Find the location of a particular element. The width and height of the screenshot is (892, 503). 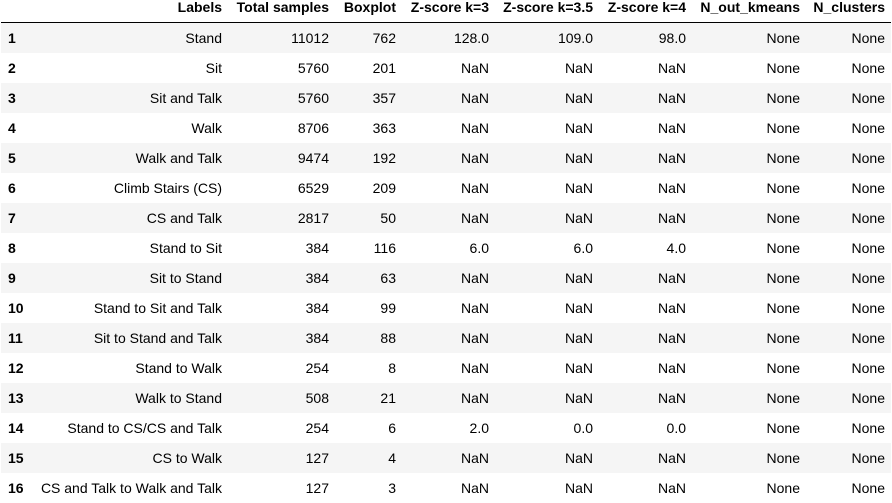

row-index: 12 is located at coordinates (16, 367).